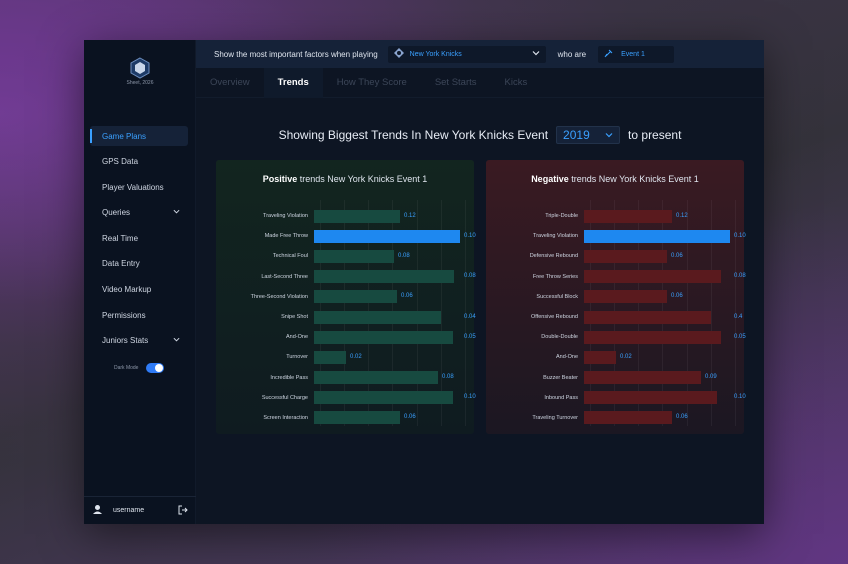  I want to click on trend-label: Three-Second Violation, so click(279, 296).